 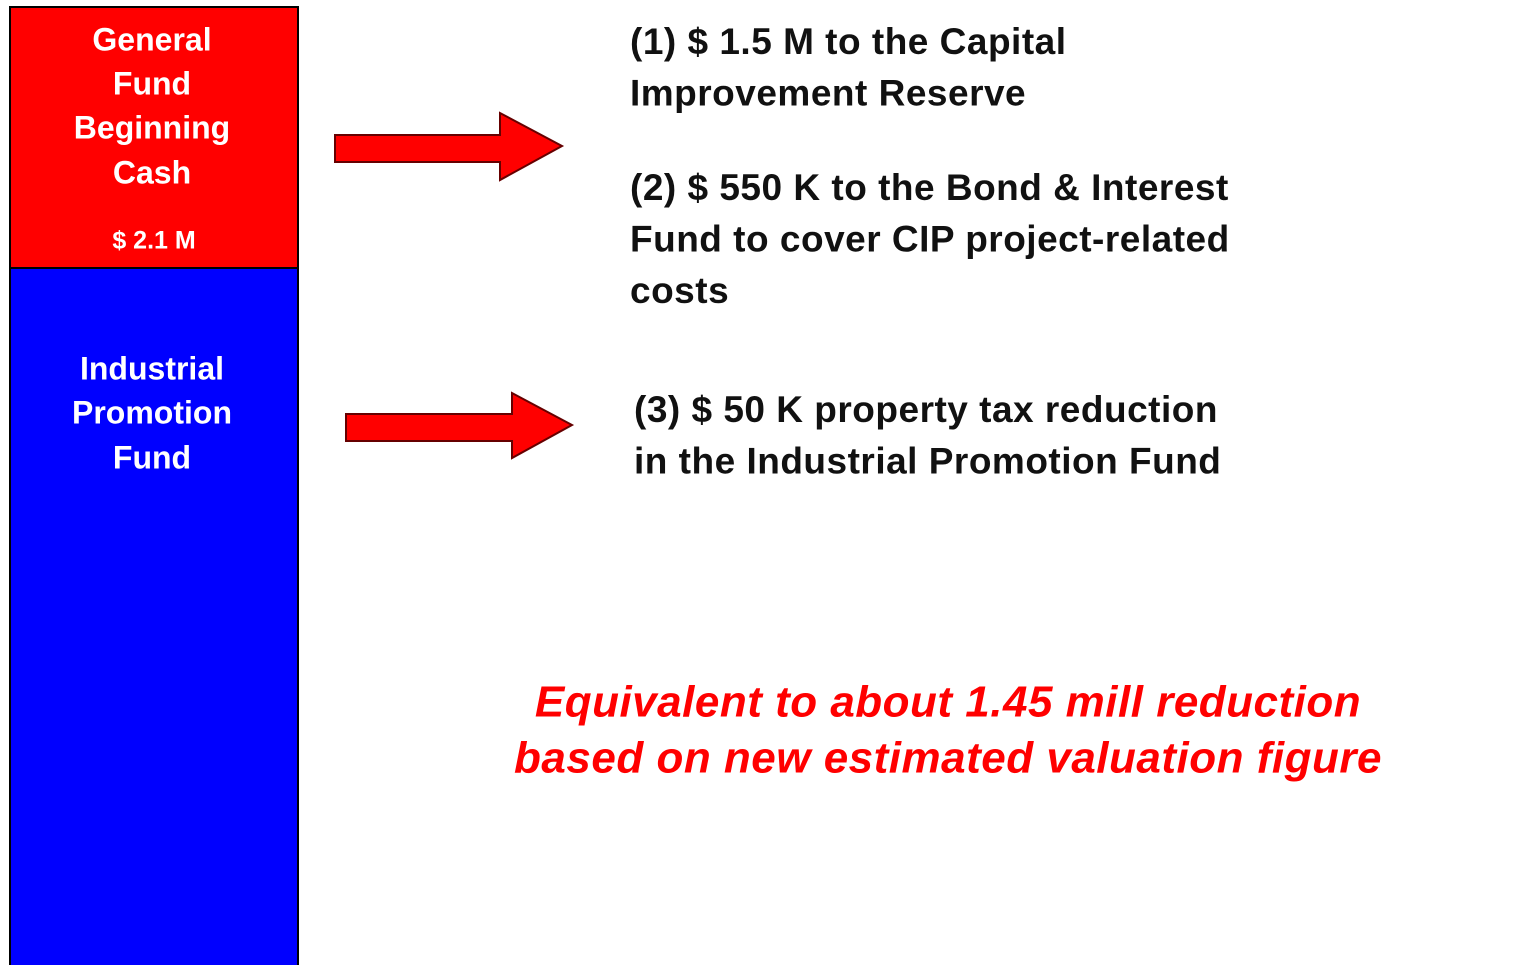 What do you see at coordinates (828, 92) in the screenshot?
I see `item-line: Improvement Reserve` at bounding box center [828, 92].